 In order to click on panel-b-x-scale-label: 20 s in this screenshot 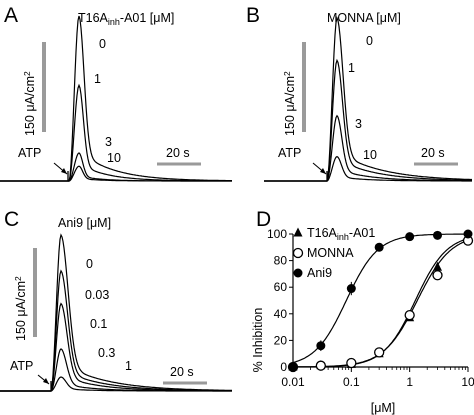, I will do `click(433, 153)`.